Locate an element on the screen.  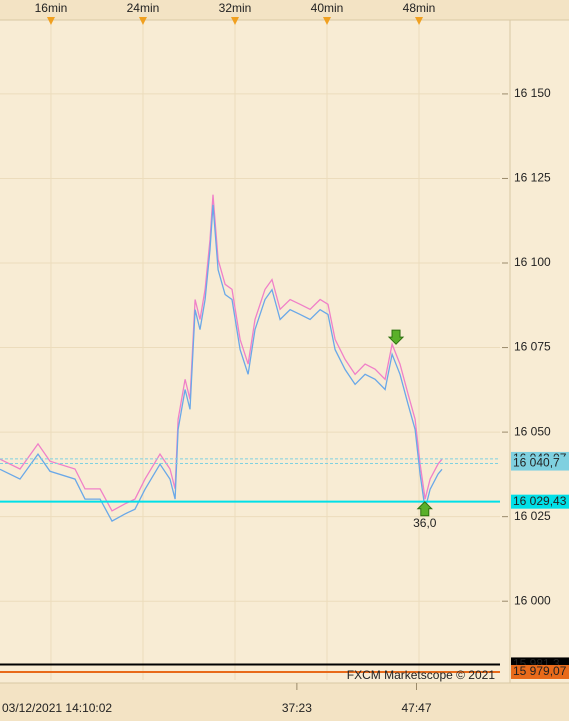
level-label: 15 979,07 is located at coordinates (540, 671).